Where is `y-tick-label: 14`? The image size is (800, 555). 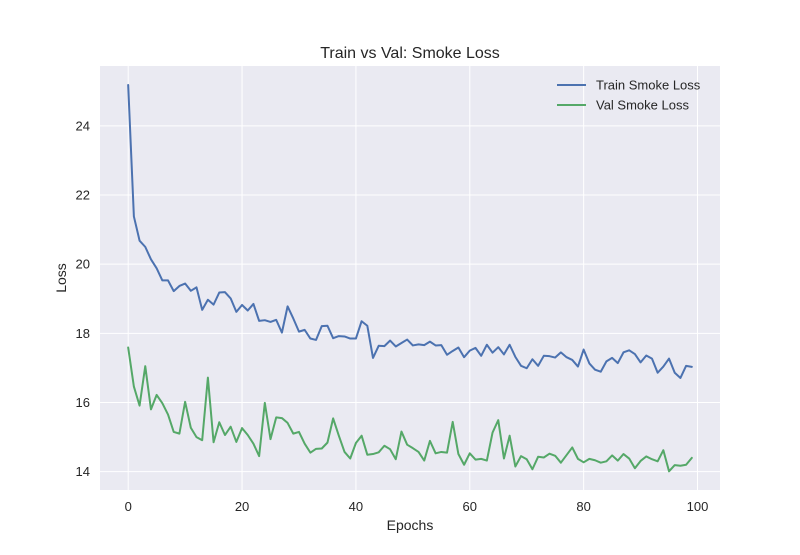
y-tick-label: 14 is located at coordinates (83, 471).